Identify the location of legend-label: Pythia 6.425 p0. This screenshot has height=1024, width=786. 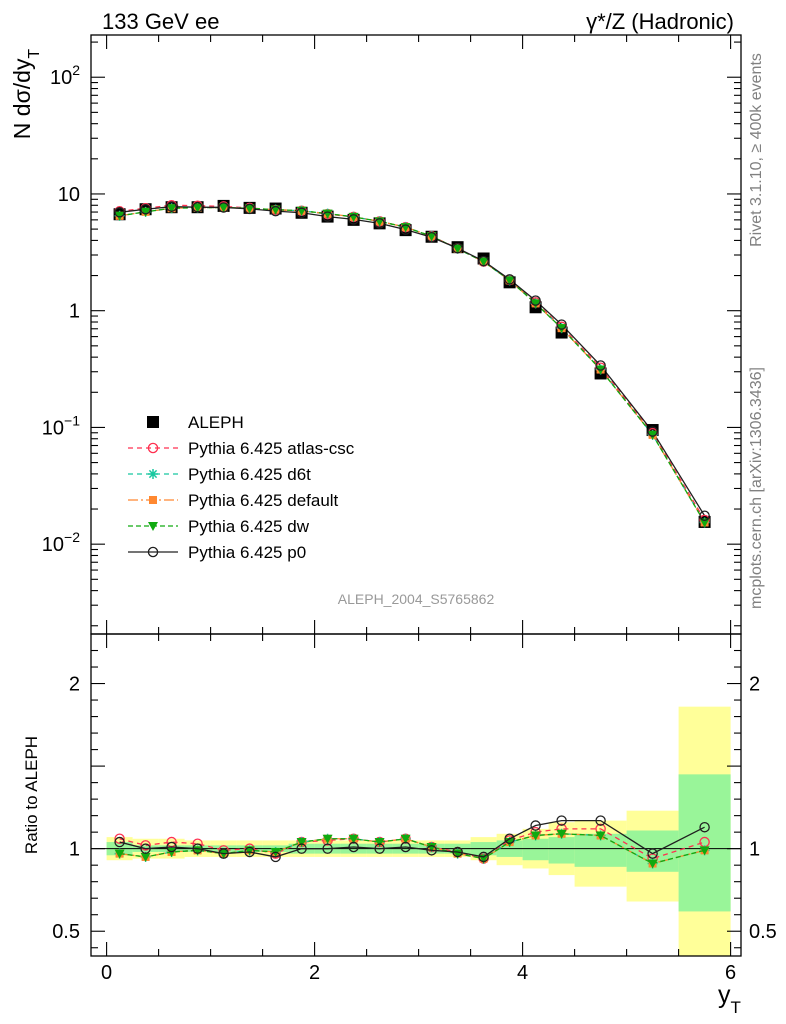
(247, 552).